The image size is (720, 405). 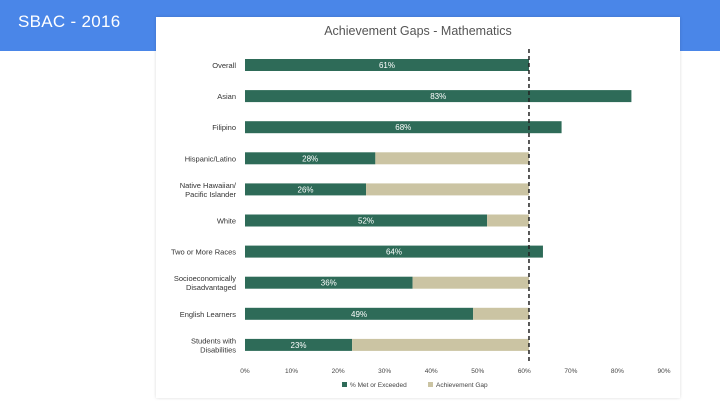 What do you see at coordinates (663, 371) in the screenshot?
I see `x-tick-label-9: 90%` at bounding box center [663, 371].